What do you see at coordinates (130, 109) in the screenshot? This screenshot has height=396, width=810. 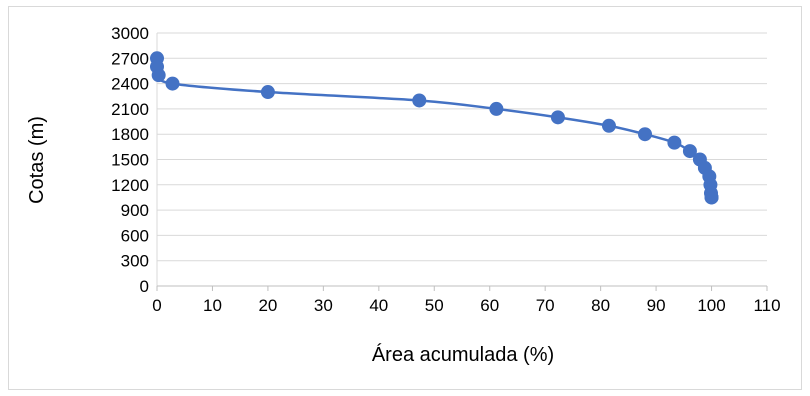 I see `y-tick-label: 2100` at bounding box center [130, 109].